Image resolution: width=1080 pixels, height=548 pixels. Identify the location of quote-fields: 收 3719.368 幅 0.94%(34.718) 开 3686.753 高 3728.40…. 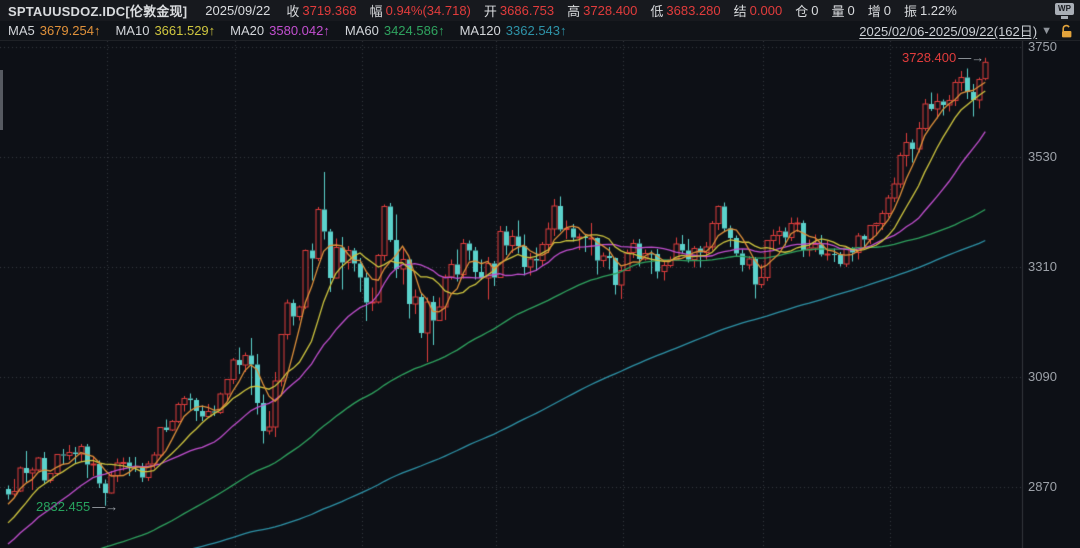
(670, 10).